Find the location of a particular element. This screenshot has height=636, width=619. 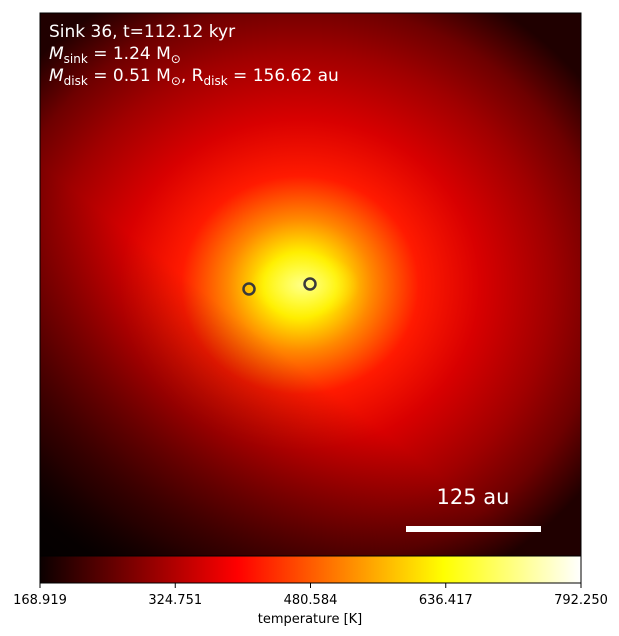

tick-label: 168.919 is located at coordinates (40, 600).